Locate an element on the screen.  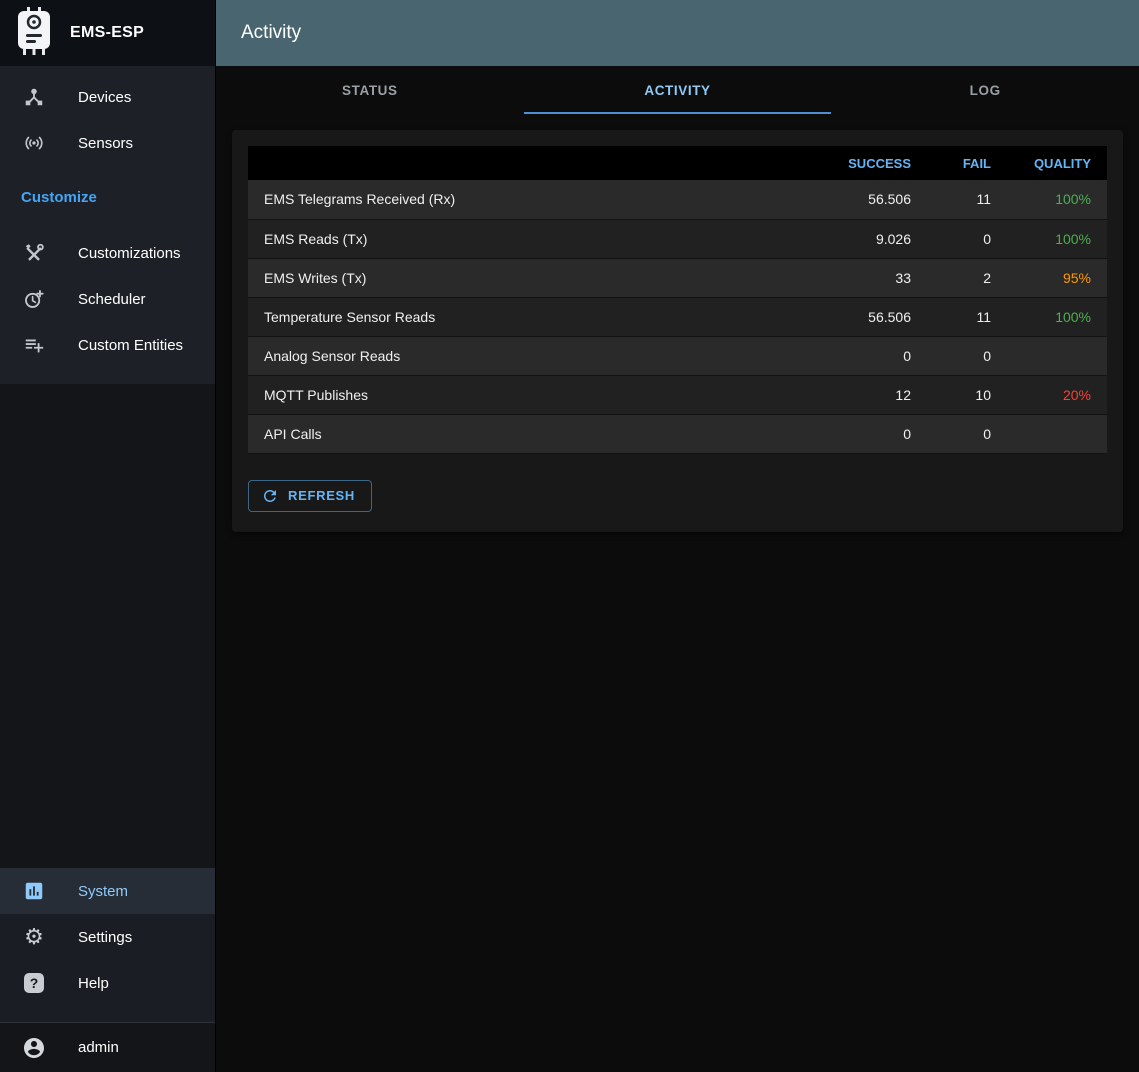
customize-section-header: Customize is located at coordinates (59, 197).